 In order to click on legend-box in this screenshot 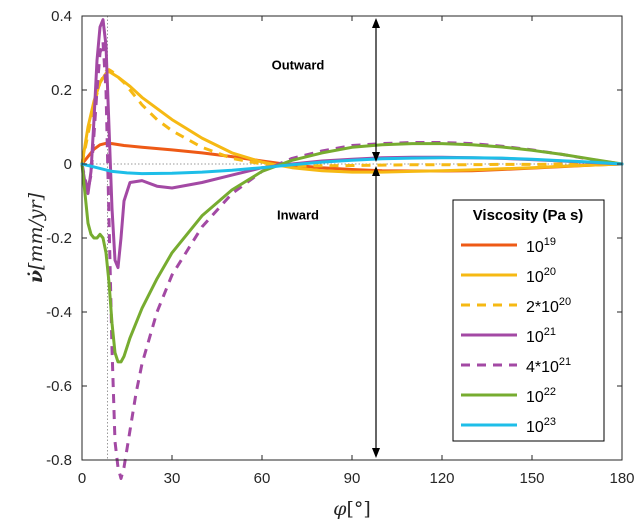, I will do `click(528, 320)`.